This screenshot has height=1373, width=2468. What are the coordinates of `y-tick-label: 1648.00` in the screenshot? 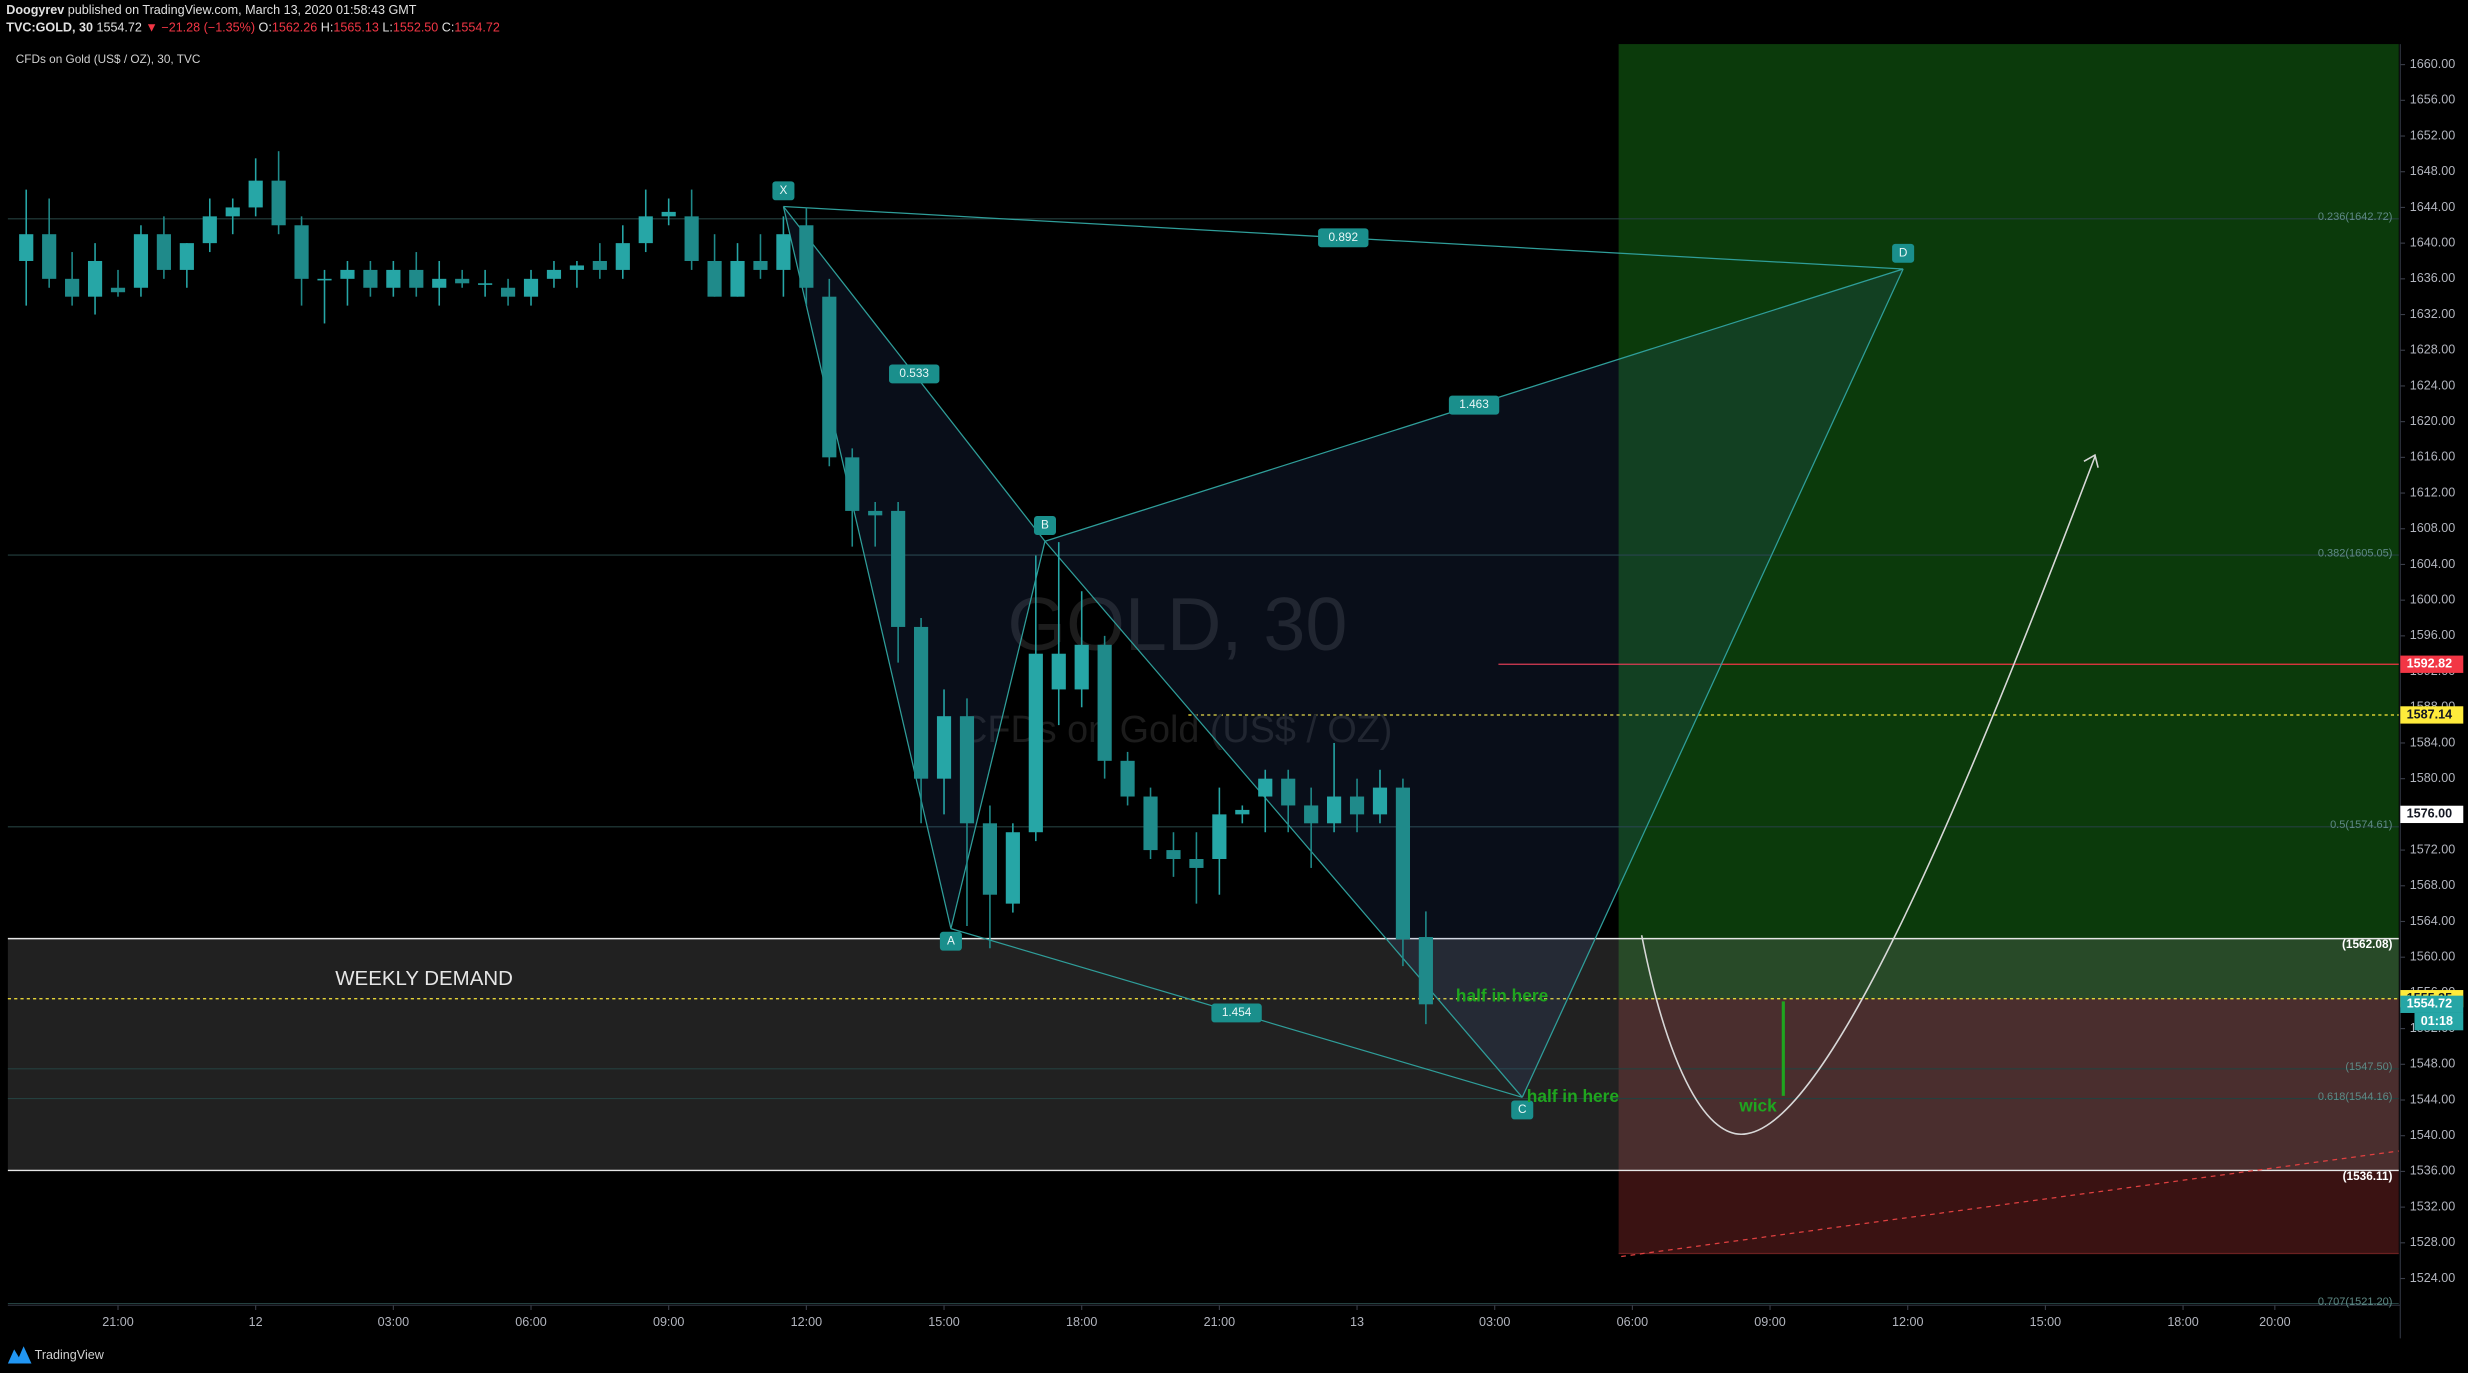 It's located at (2432, 171).